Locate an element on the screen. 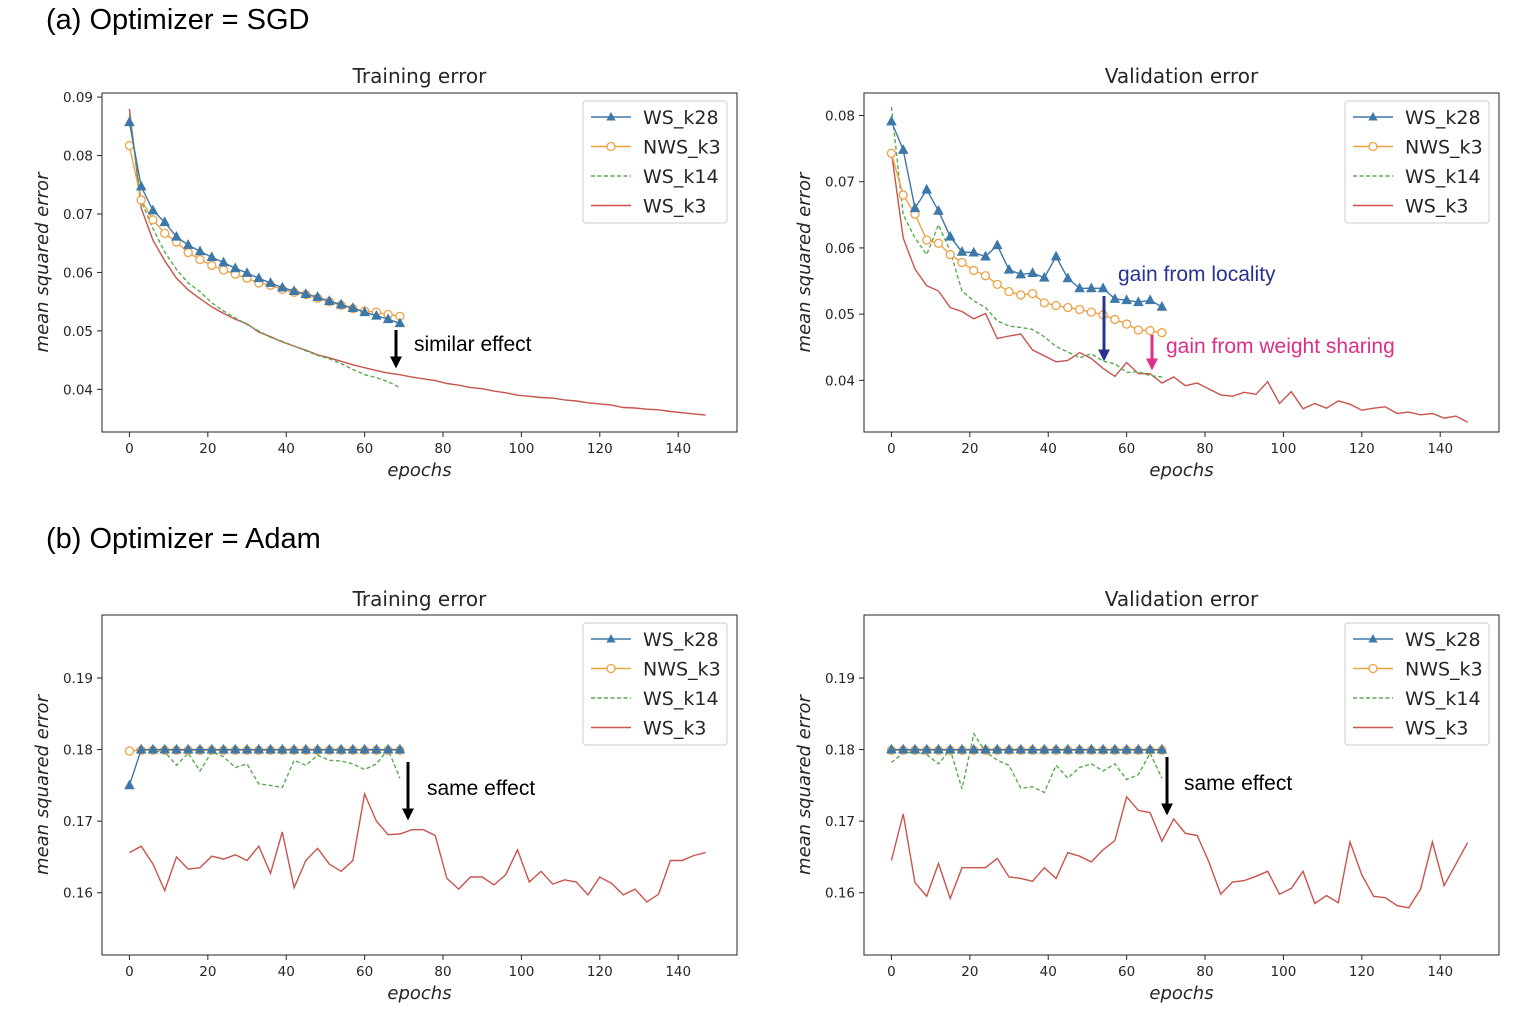 The width and height of the screenshot is (1532, 1016). annotation-text: similar effect is located at coordinates (473, 344).